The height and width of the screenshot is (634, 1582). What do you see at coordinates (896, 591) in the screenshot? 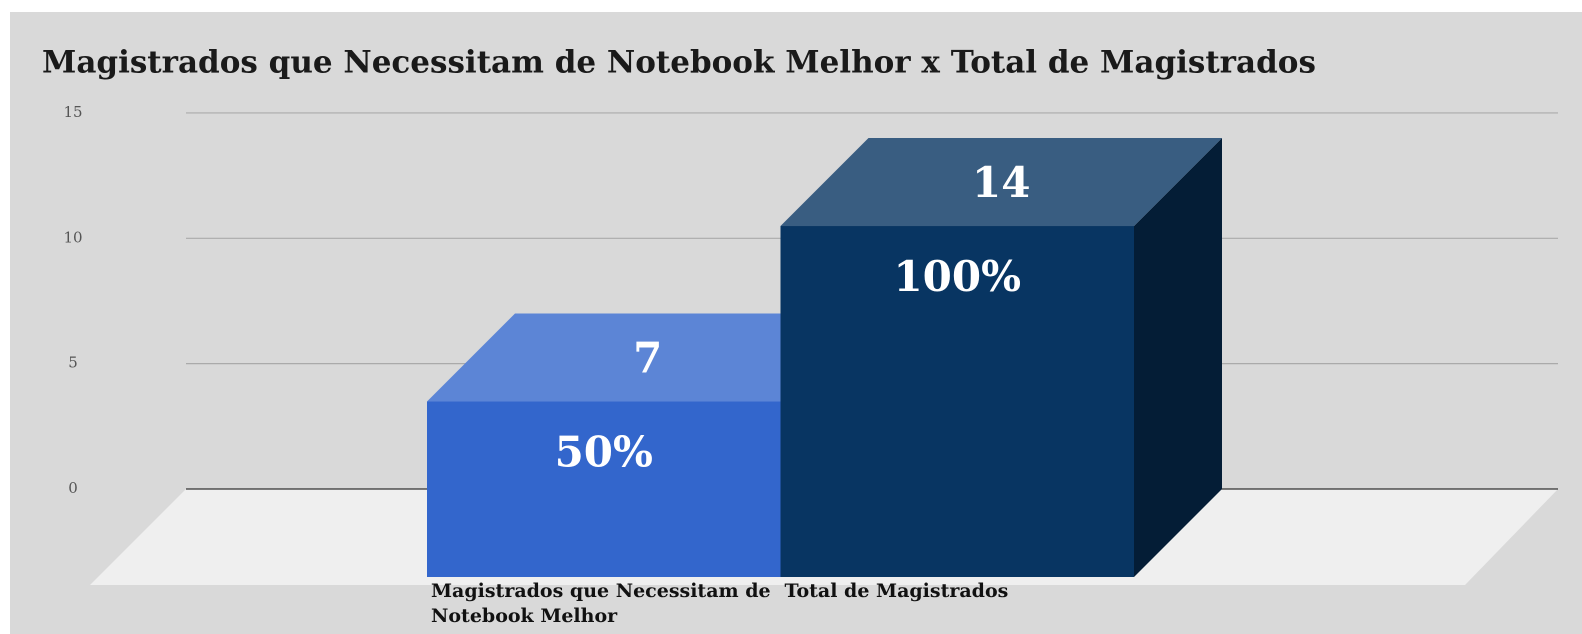
I see `x-tick-label: Total de Magistrados` at bounding box center [896, 591].